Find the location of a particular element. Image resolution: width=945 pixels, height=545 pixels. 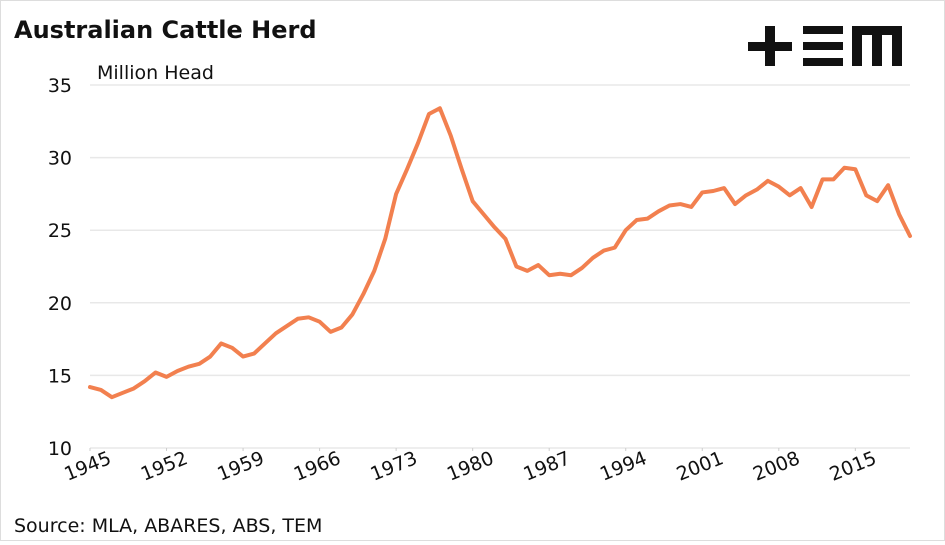

y-tick-label: 15 is located at coordinates (60, 376).